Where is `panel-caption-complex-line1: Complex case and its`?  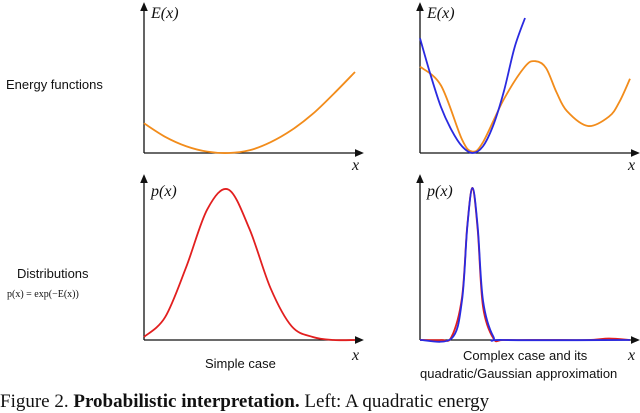
panel-caption-complex-line1: Complex case and its is located at coordinates (525, 355).